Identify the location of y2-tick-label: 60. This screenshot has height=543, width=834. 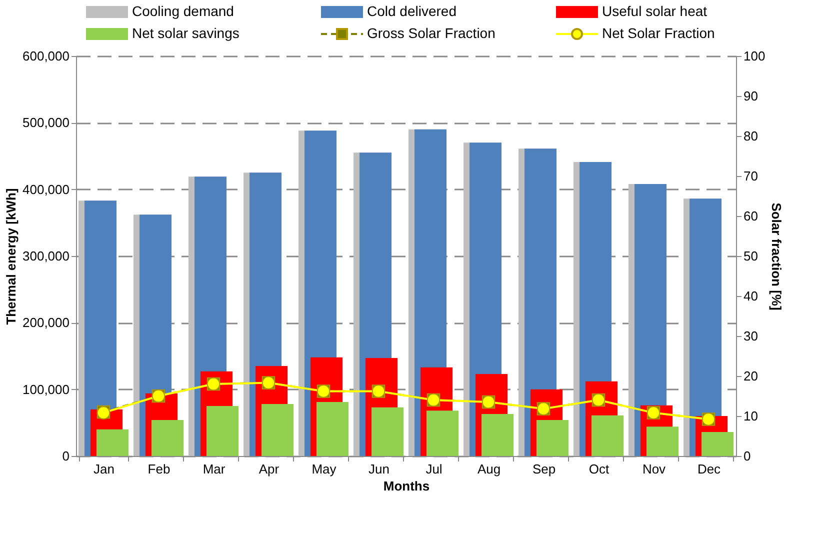
(751, 216).